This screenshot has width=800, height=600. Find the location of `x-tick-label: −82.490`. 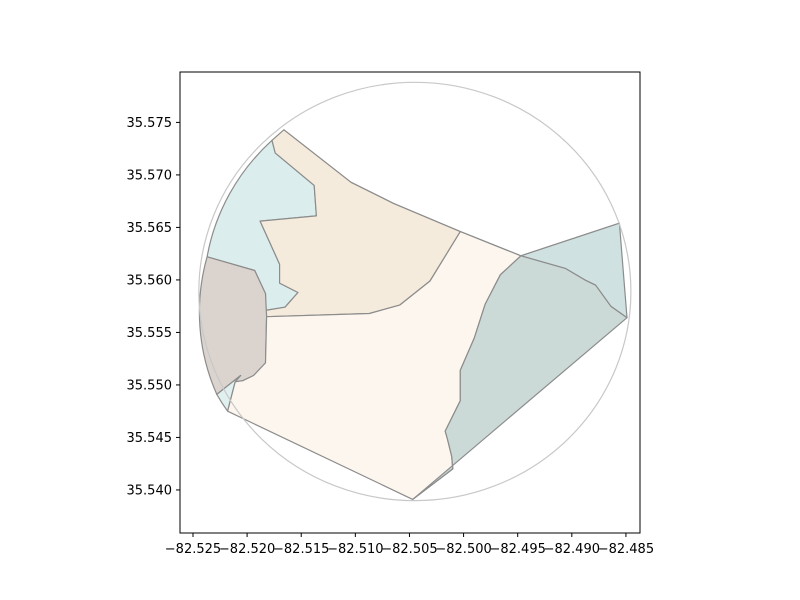

x-tick-label: −82.490 is located at coordinates (572, 549).